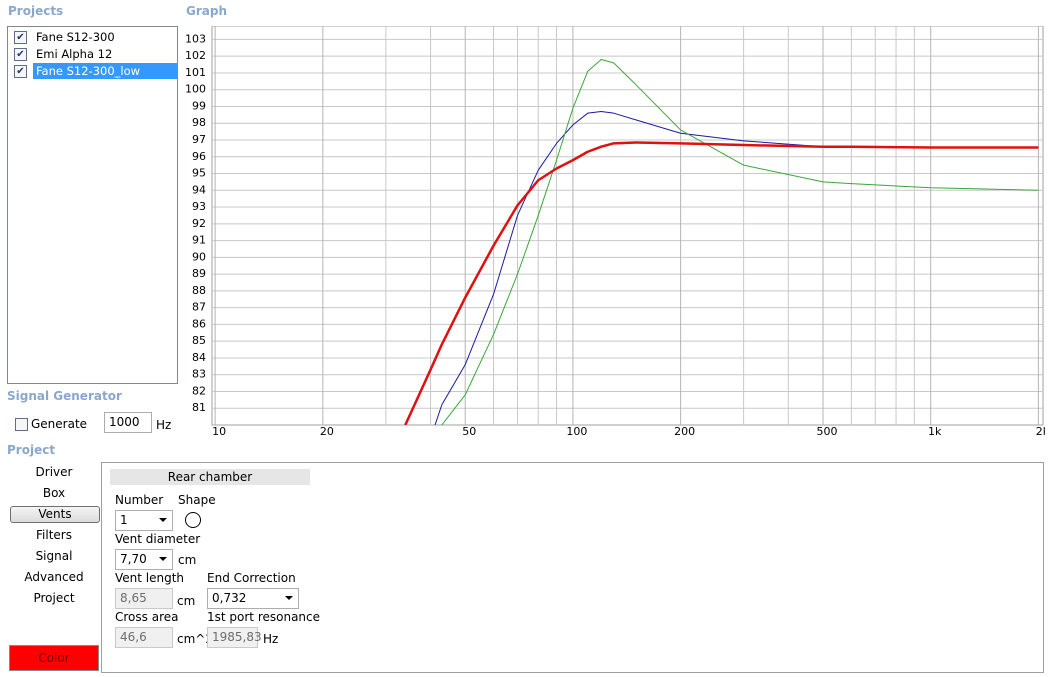 The height and width of the screenshot is (677, 1050). I want to click on project-name: Emi Alpha 12, so click(74, 54).